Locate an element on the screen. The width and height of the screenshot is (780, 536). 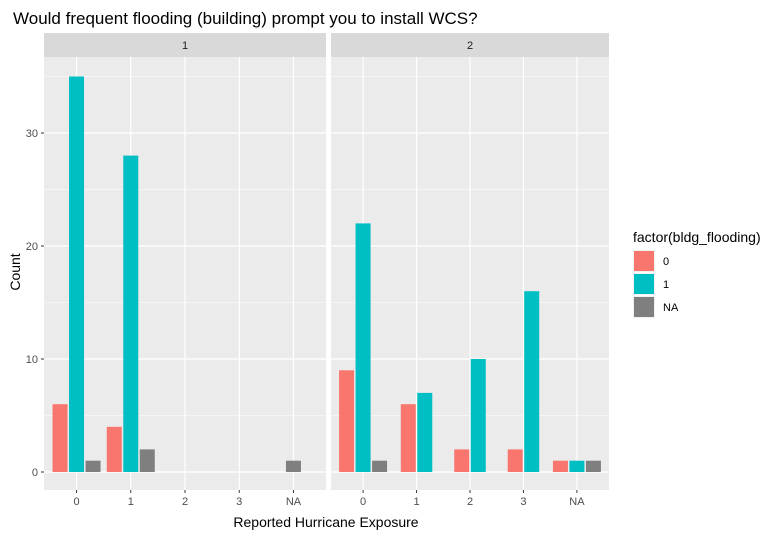
bar-0-x-NA is located at coordinates (560, 466).